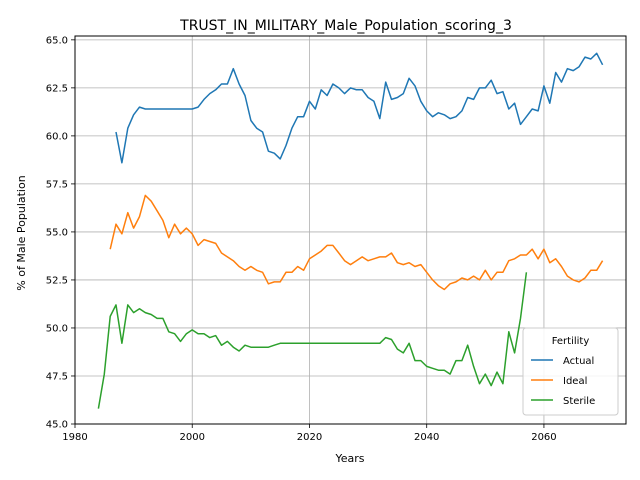 The height and width of the screenshot is (480, 640). I want to click on legend: Fertility Actual Ideal Sterile, so click(570, 371).